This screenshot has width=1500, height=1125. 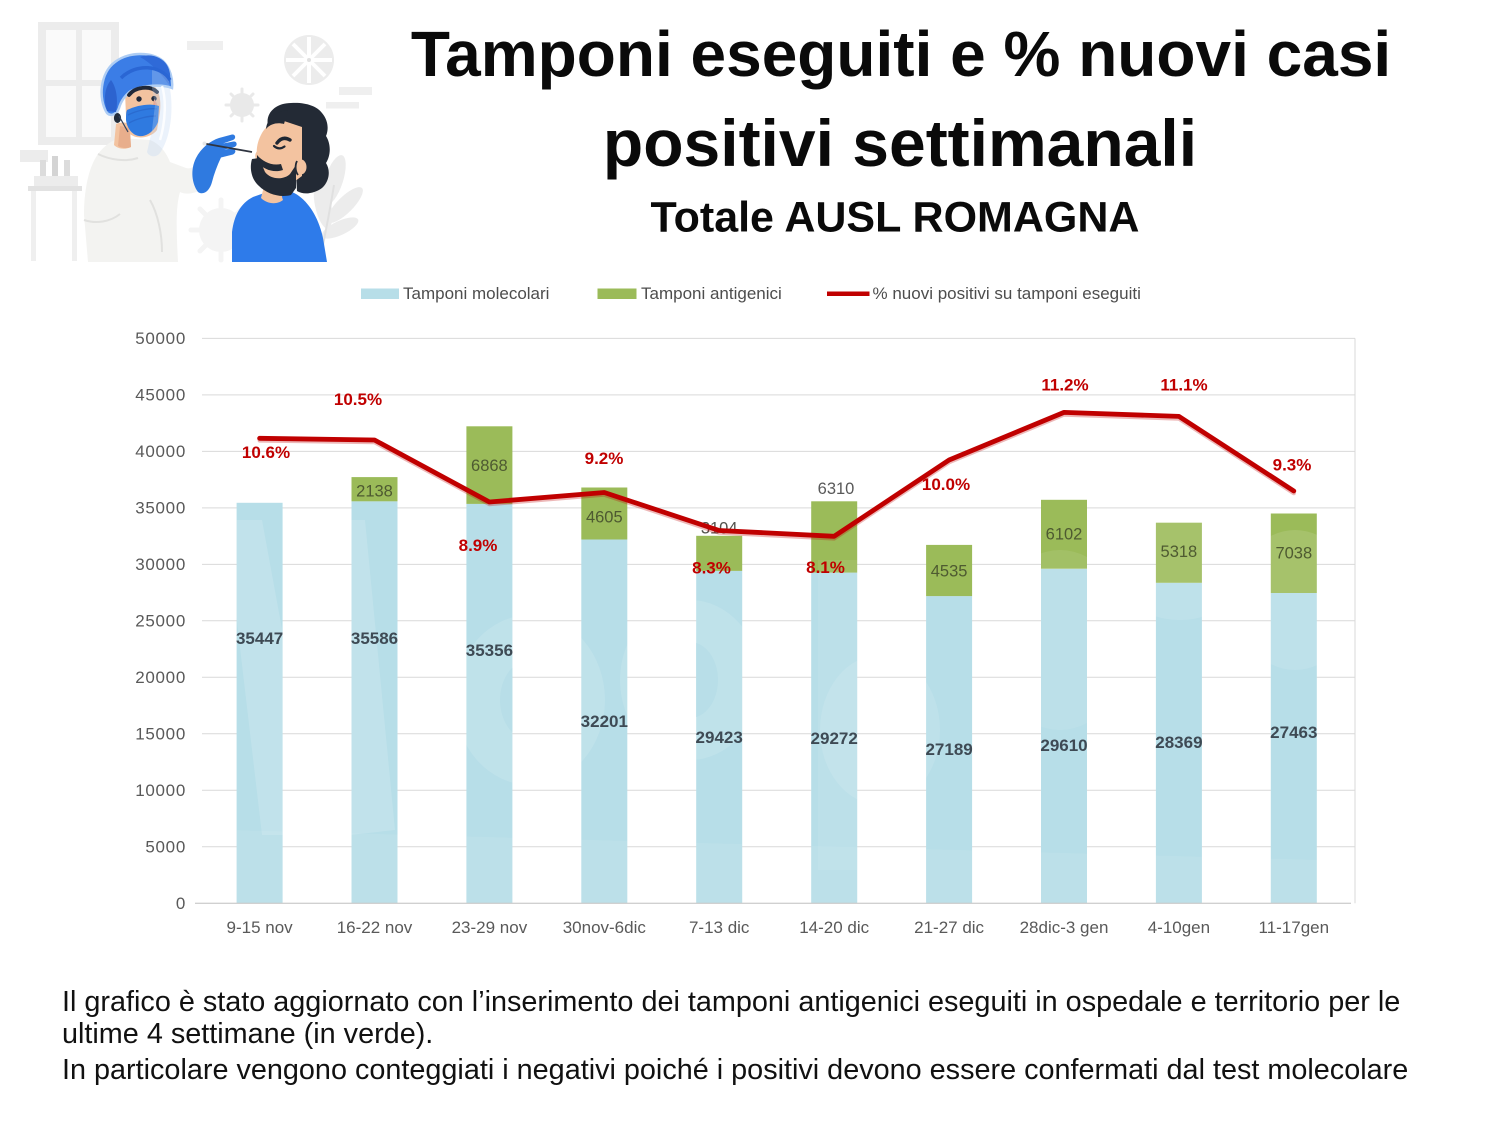 What do you see at coordinates (374, 492) in the screenshot?
I see `svg-text: 2138` at bounding box center [374, 492].